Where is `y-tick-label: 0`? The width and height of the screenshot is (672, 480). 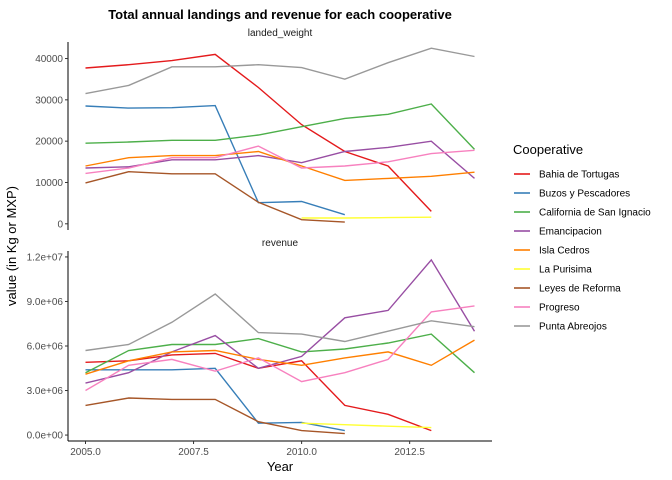 y-tick-label: 0 is located at coordinates (60, 224).